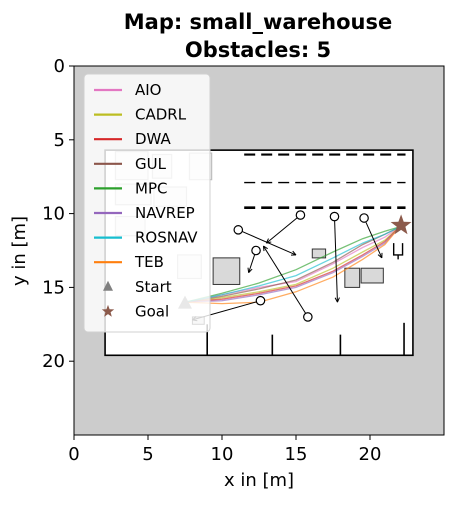 This screenshot has height=505, width=453. Describe the element at coordinates (59, 140) in the screenshot. I see `y-tick-label-5: 5` at that location.